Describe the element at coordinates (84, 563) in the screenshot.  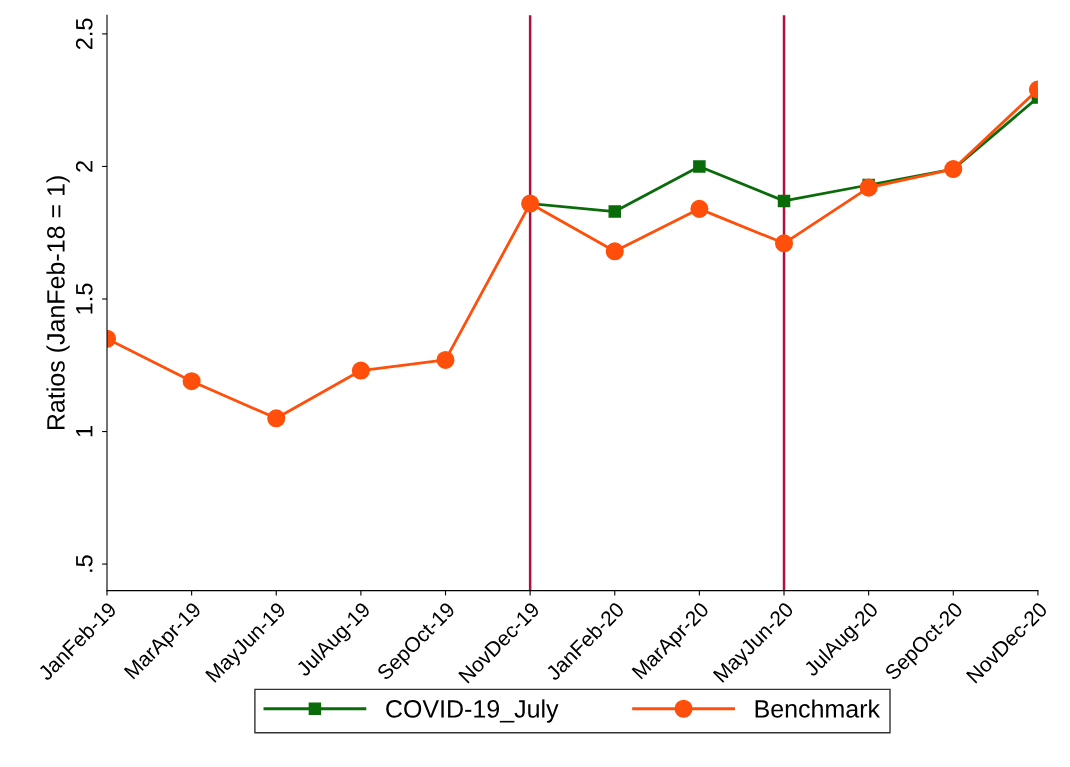
I see `y-tick-label: .5` at that location.